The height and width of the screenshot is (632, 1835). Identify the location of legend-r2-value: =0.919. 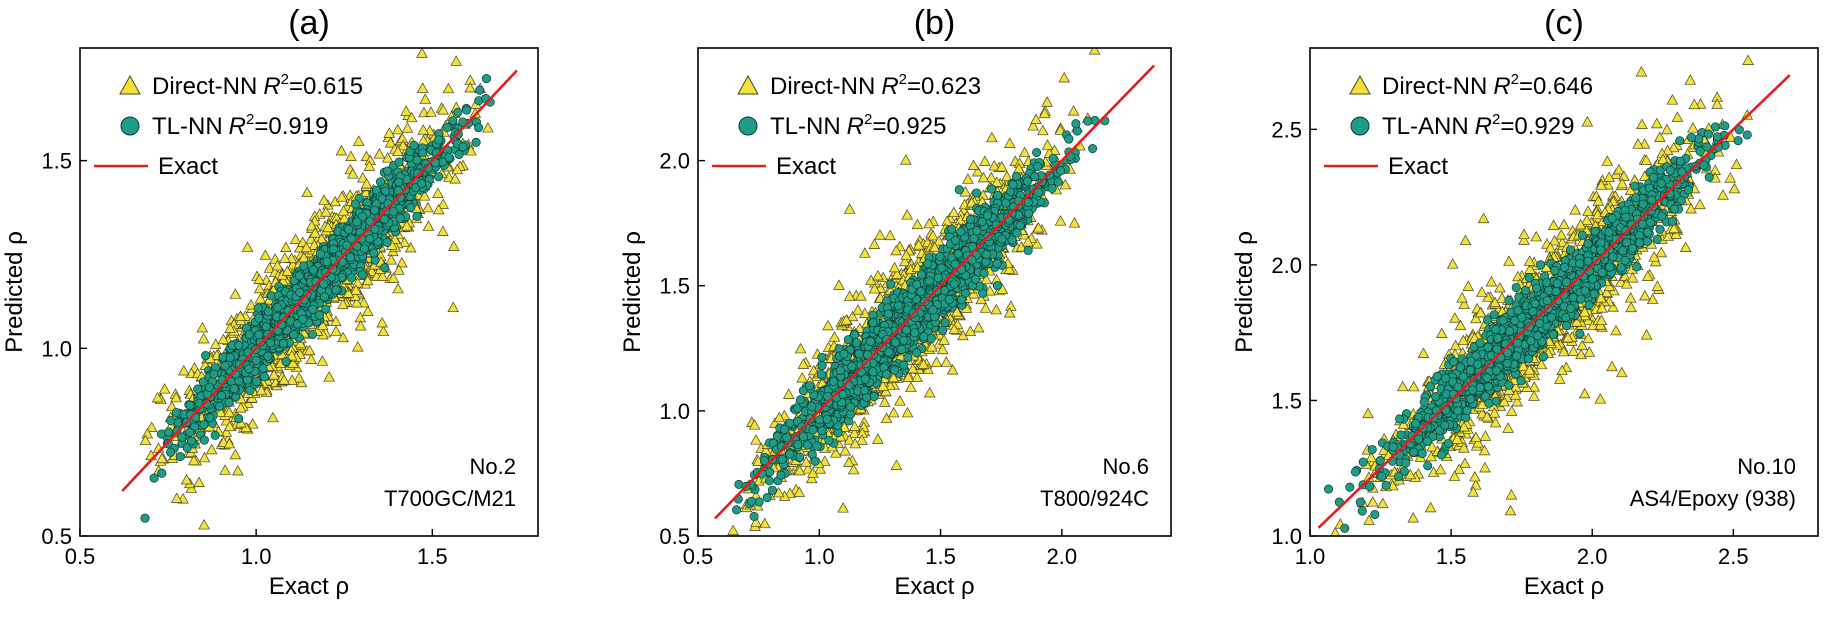
(291, 126).